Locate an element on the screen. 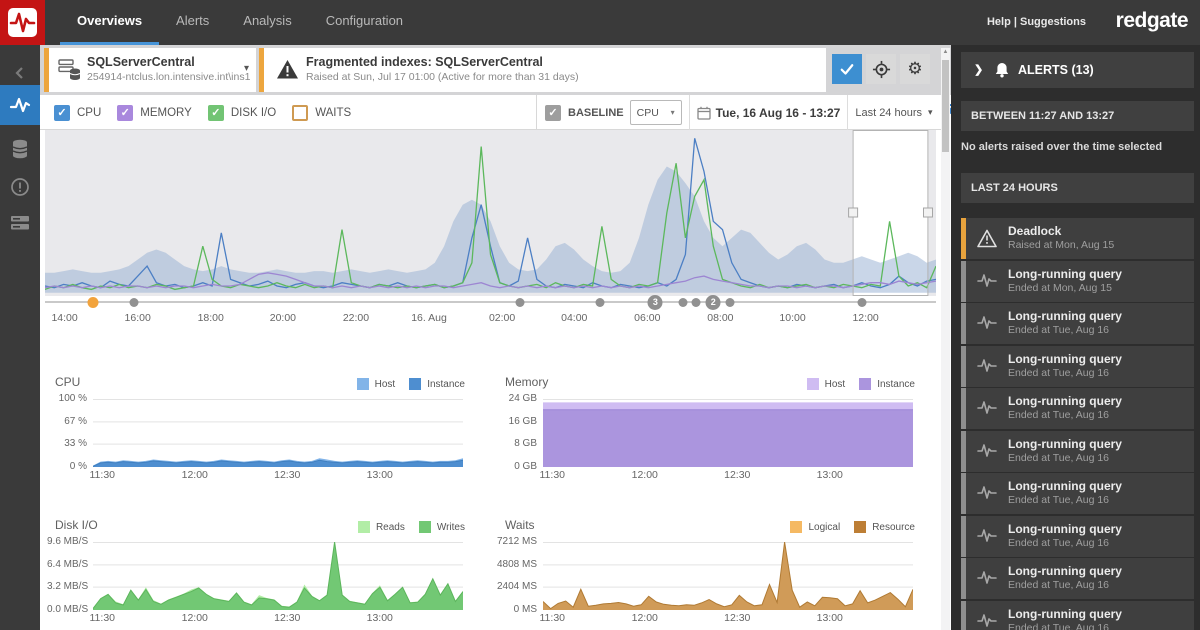 This screenshot has width=1200, height=630. date-range-picker: Tue, 16 Aug 16 - 13:27 is located at coordinates (778, 112).